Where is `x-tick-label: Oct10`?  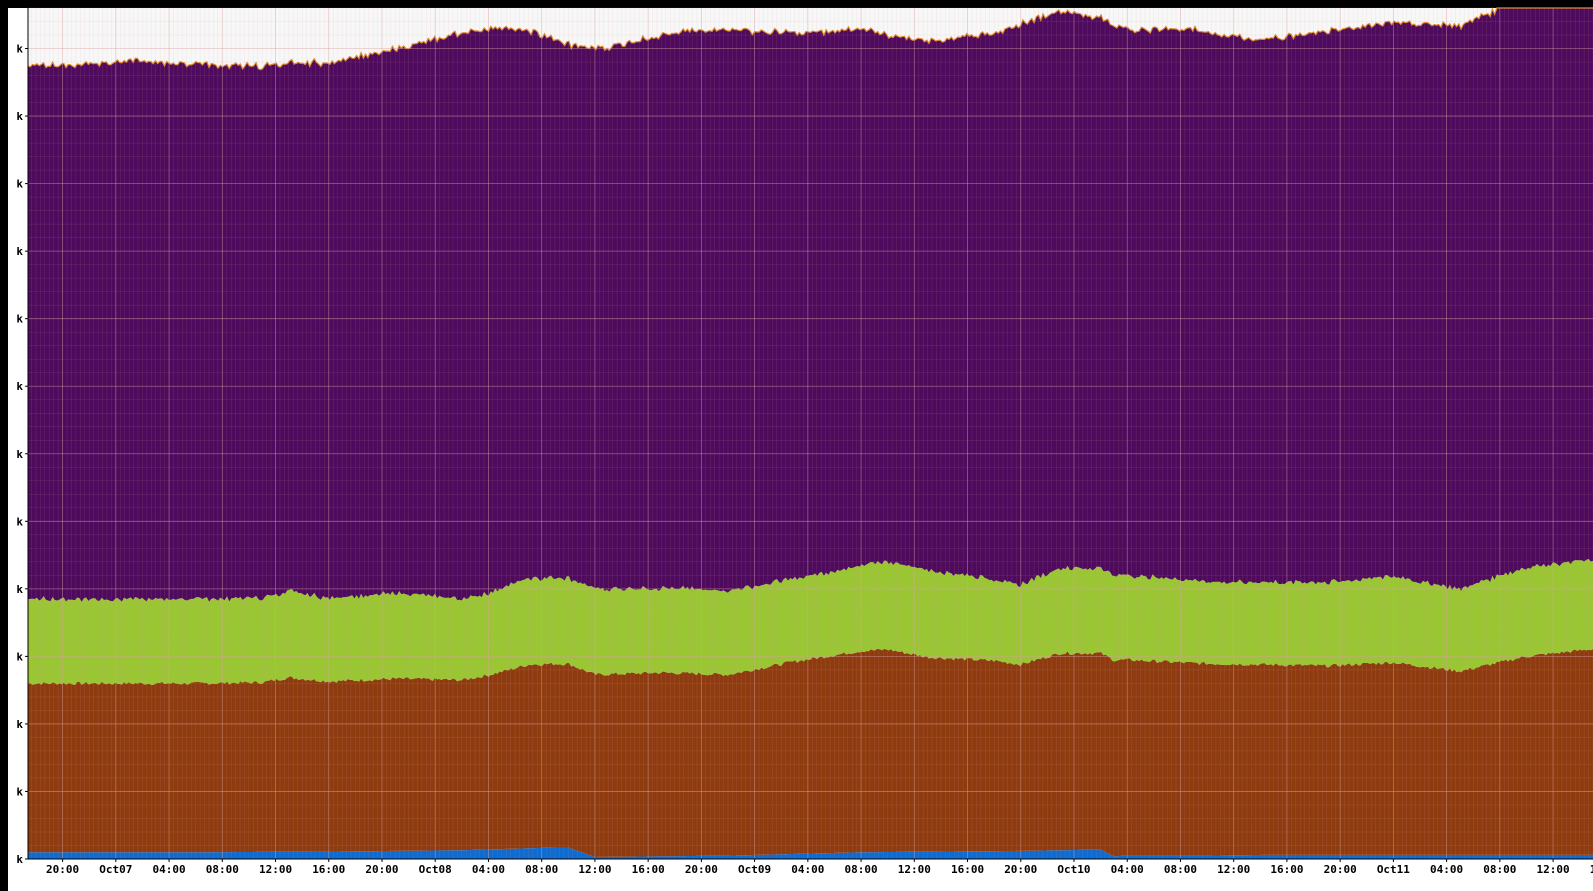 x-tick-label: Oct10 is located at coordinates (1073, 869).